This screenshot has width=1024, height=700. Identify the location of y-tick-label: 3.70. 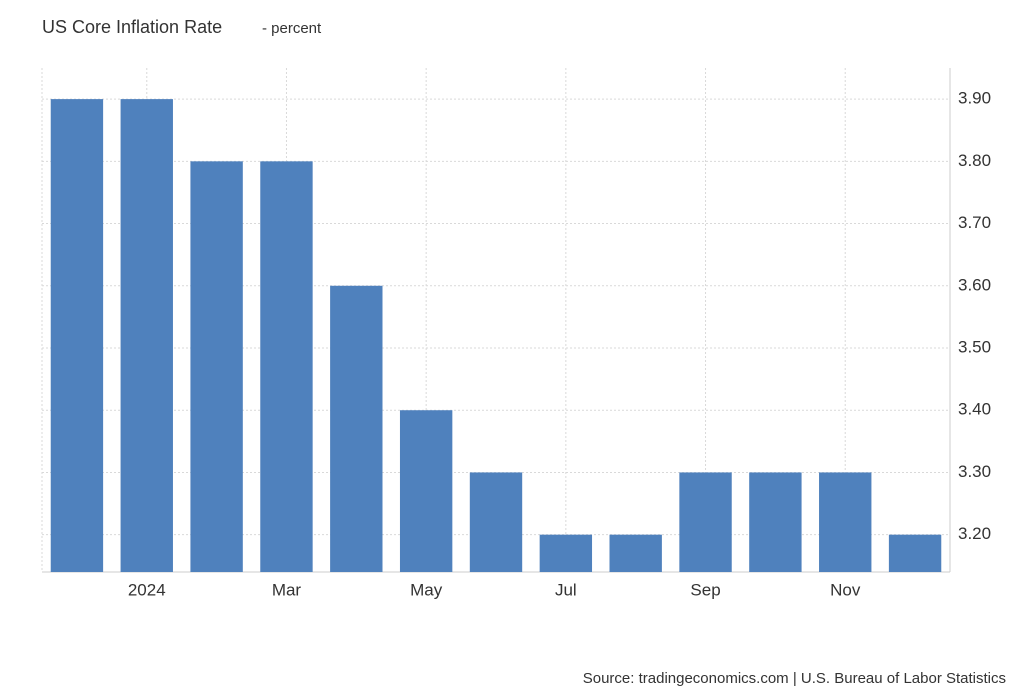
(974, 222).